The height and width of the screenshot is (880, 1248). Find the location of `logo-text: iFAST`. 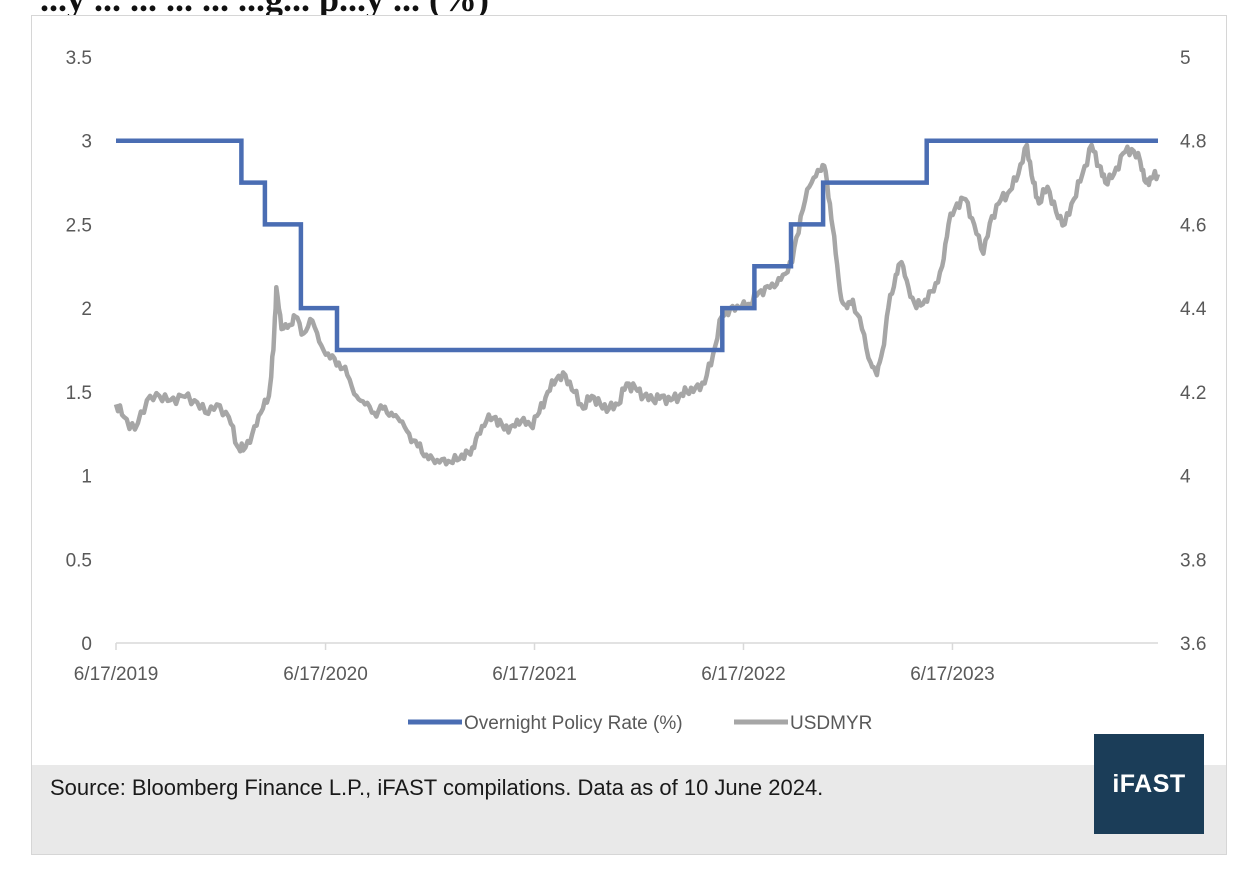

logo-text: iFAST is located at coordinates (1149, 783).